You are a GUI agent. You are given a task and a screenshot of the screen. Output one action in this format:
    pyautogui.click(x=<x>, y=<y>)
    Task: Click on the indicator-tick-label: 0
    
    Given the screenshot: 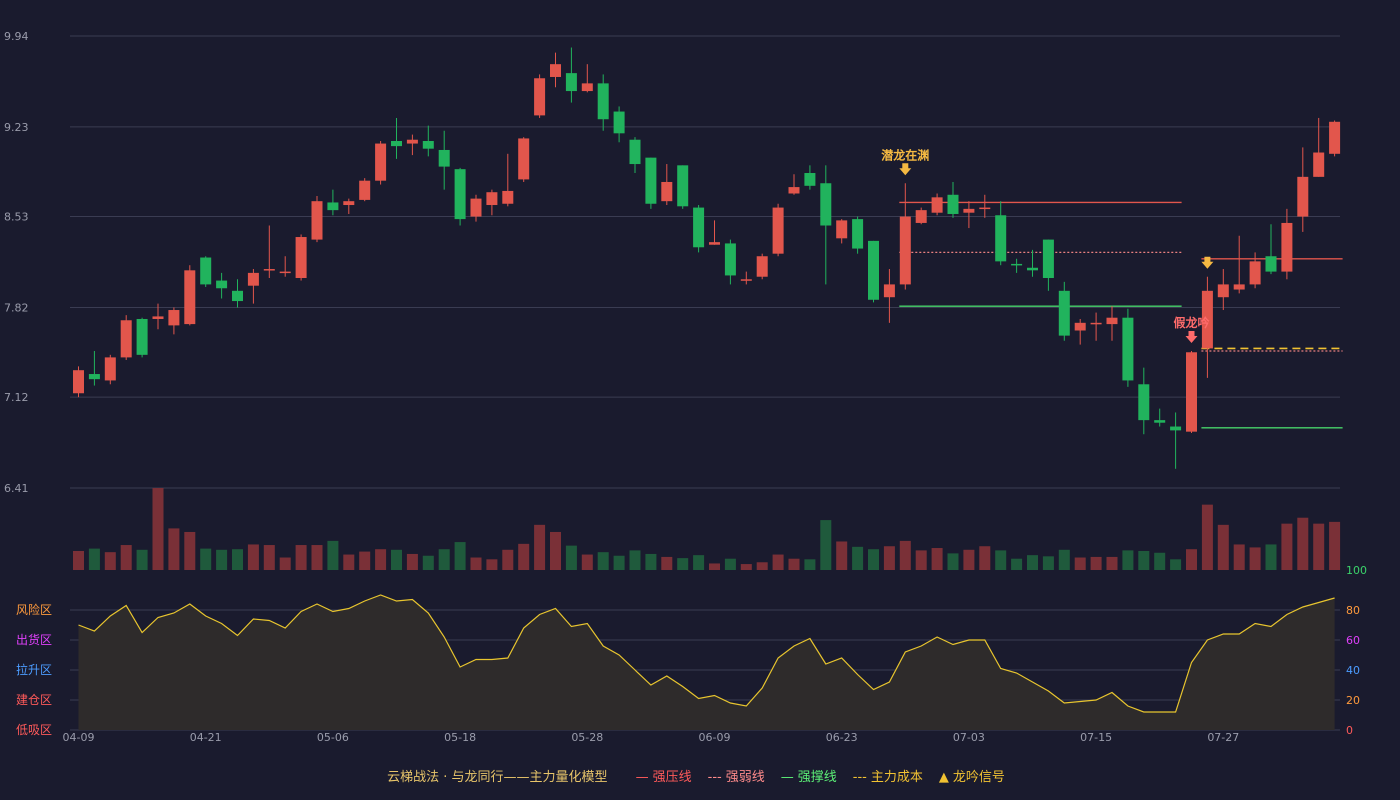 What is the action you would take?
    pyautogui.click(x=1349, y=730)
    